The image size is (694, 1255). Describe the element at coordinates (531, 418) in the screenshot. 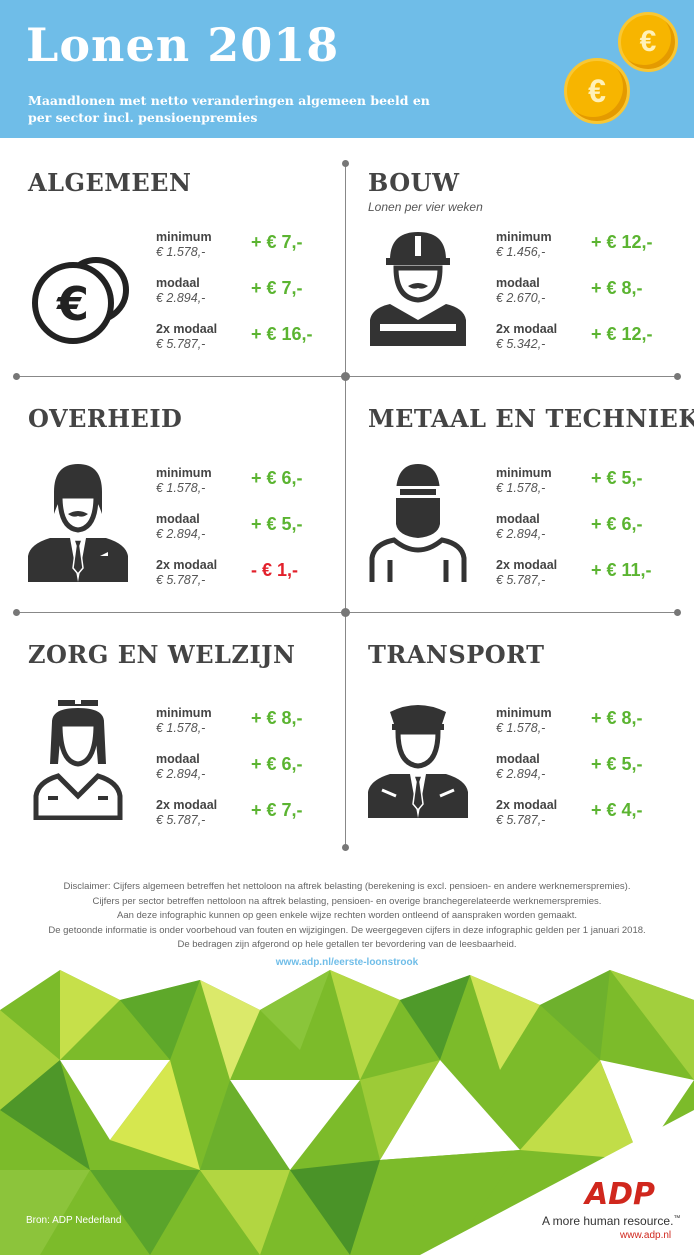

I see `section-title: METAAL EN TECHNIEK` at that location.